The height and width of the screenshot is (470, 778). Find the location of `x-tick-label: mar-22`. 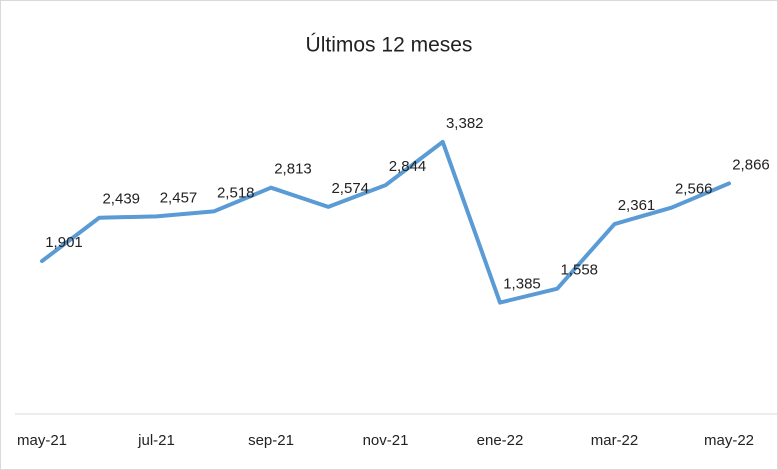

x-tick-label: mar-22 is located at coordinates (615, 440).